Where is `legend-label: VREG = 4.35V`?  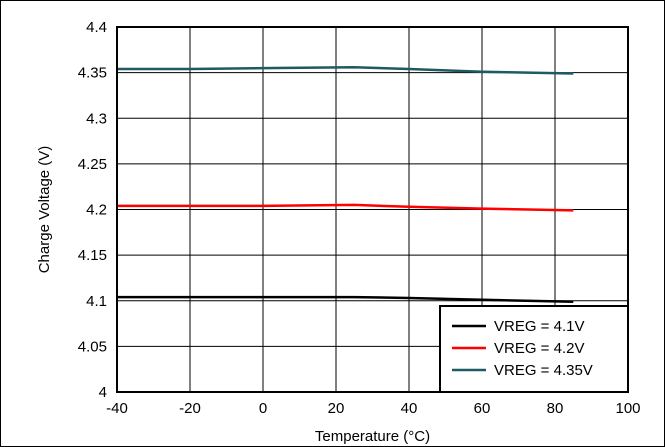 legend-label: VREG = 4.35V is located at coordinates (543, 370).